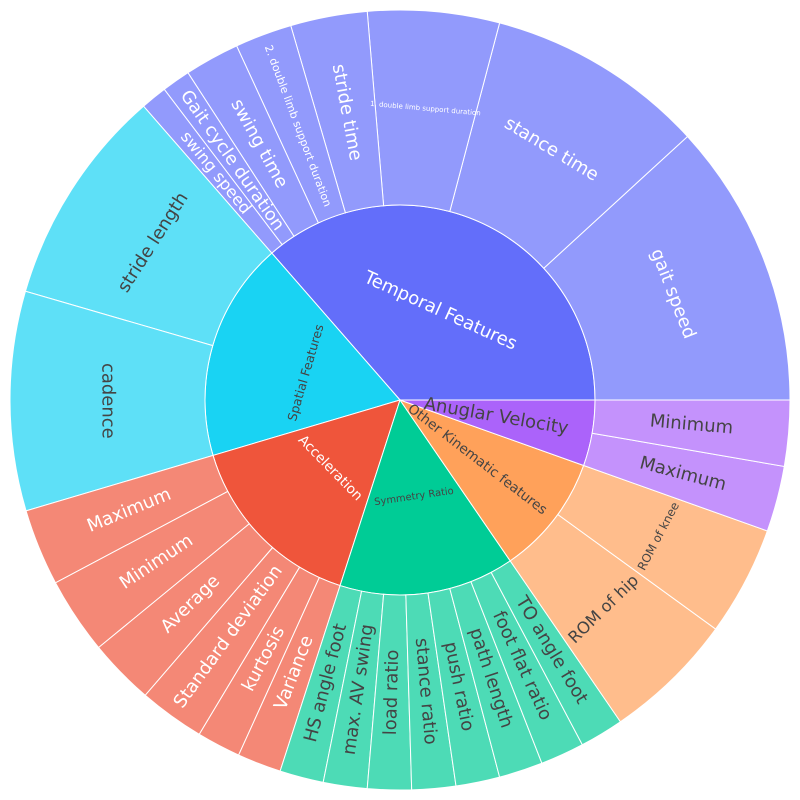 This screenshot has width=800, height=800. What do you see at coordinates (107, 401) in the screenshot?
I see `leaf-label-spatial-features-cadence: cadence` at bounding box center [107, 401].